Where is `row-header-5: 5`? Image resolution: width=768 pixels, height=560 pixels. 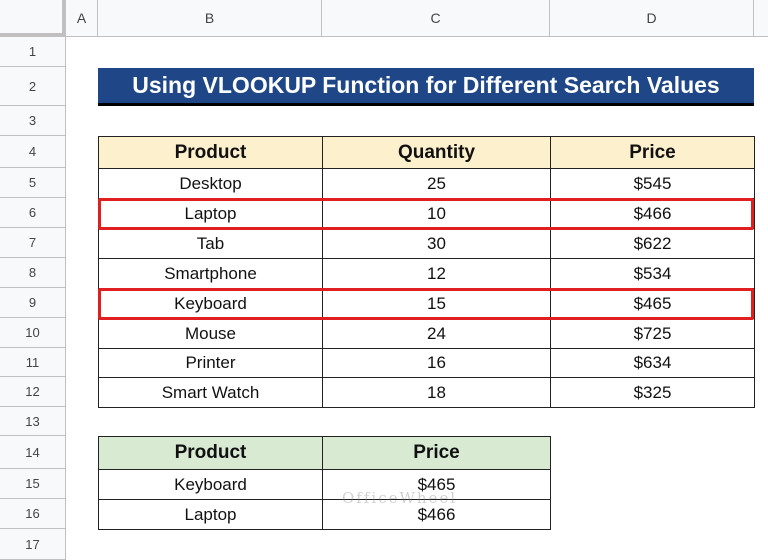
row-header-5: 5 is located at coordinates (33, 183).